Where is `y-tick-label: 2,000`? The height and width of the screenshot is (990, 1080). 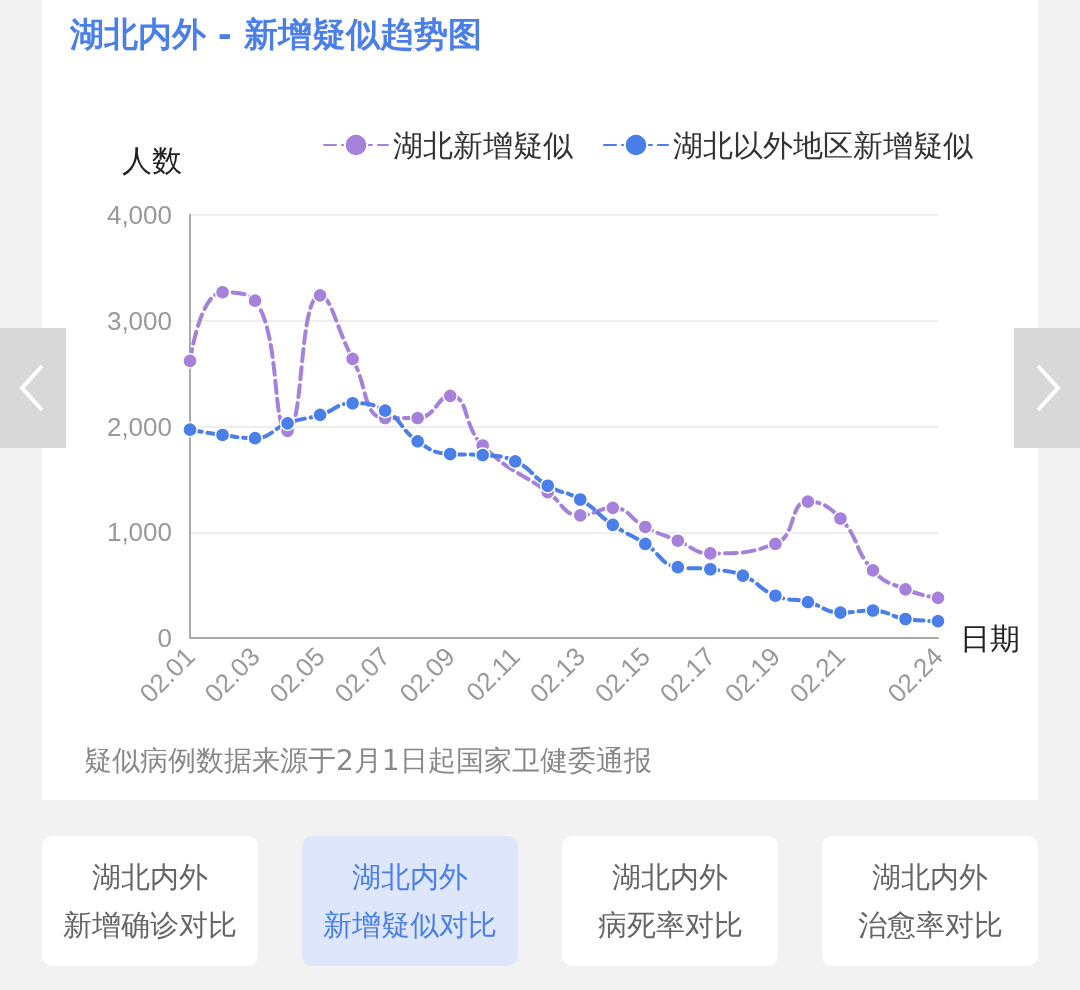
y-tick-label: 2,000 is located at coordinates (139, 426).